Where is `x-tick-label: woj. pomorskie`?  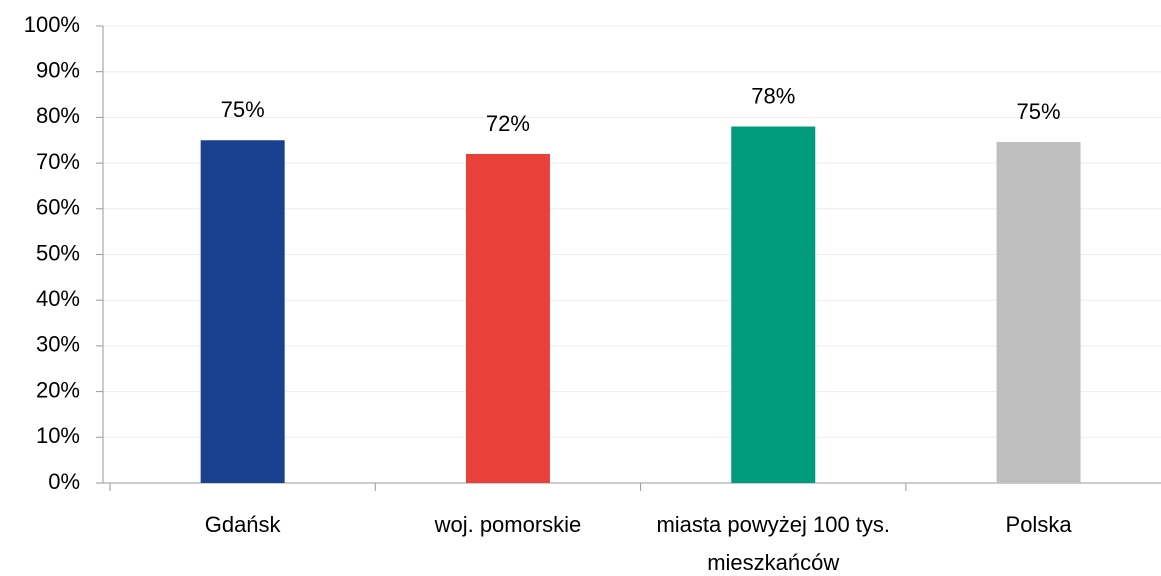 x-tick-label: woj. pomorskie is located at coordinates (508, 524).